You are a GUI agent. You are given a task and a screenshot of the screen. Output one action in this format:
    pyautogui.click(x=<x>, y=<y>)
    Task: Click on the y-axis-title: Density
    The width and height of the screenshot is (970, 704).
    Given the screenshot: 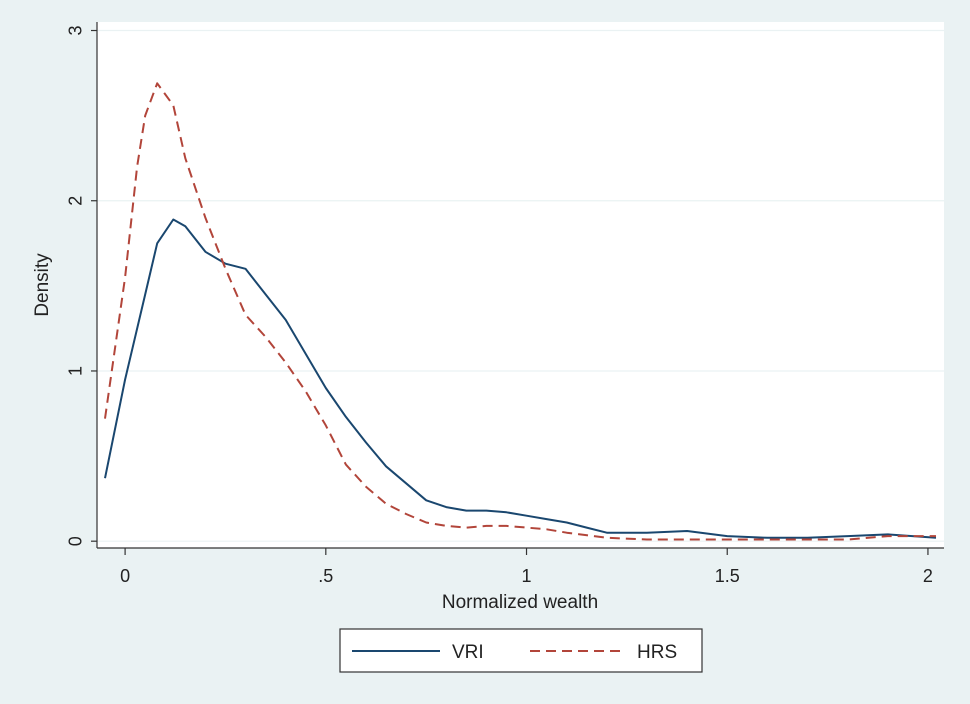 What is the action you would take?
    pyautogui.click(x=42, y=285)
    